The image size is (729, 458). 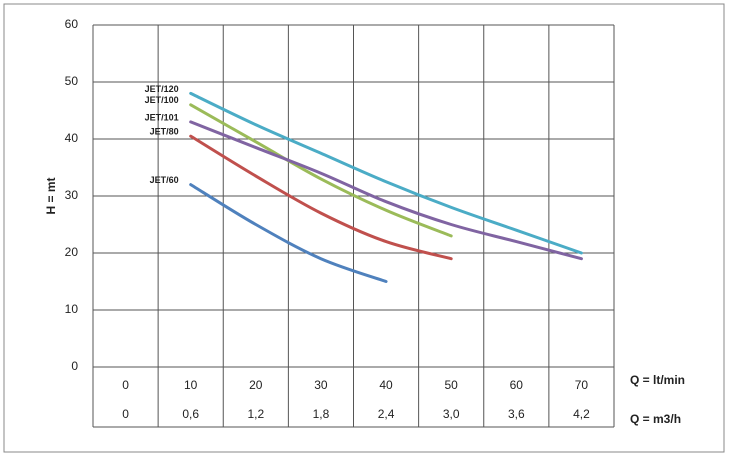 I want to click on x-tick-label: 20, so click(x=256, y=385).